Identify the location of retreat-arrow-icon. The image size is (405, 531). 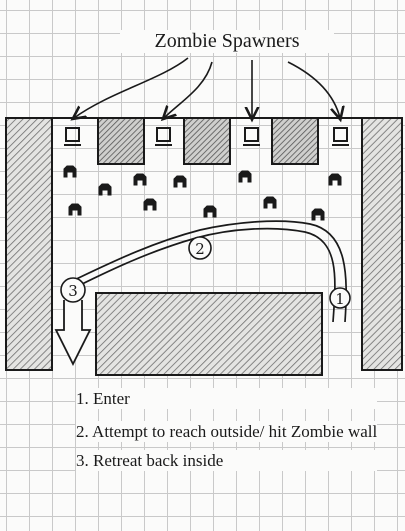
(73, 333).